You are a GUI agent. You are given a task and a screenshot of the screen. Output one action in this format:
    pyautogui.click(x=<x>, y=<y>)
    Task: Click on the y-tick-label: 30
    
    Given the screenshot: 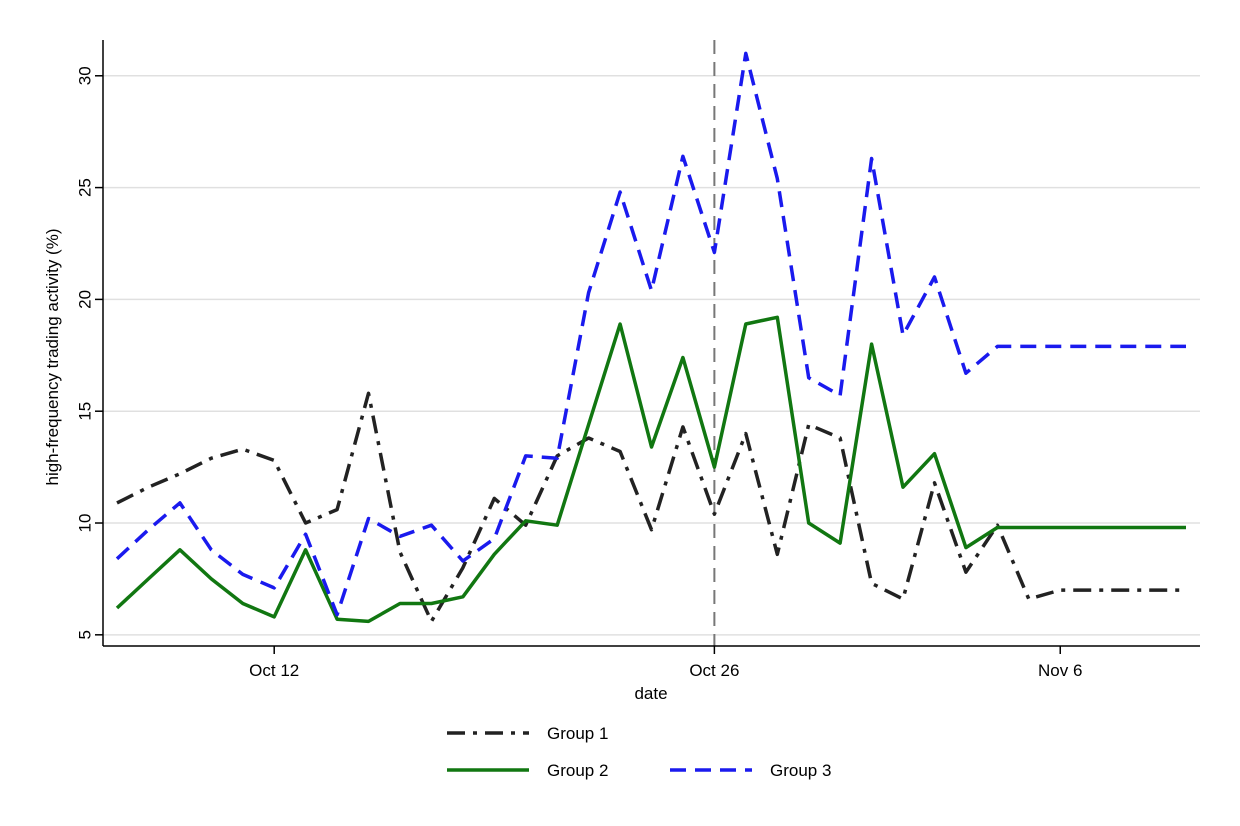 What is the action you would take?
    pyautogui.click(x=85, y=75)
    